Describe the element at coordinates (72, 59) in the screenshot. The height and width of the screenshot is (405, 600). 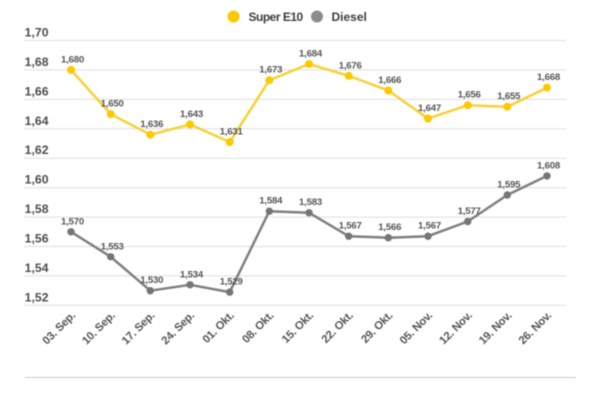
I see `svg-text: 1,680` at that location.